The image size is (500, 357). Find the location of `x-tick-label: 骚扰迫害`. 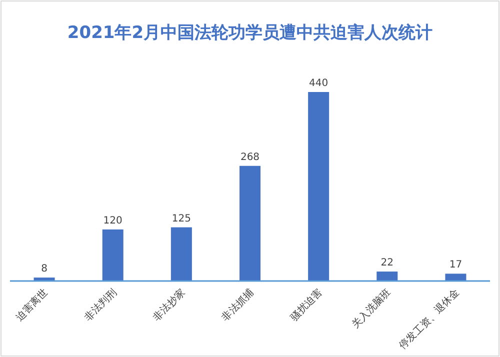

x-tick-label: 骚扰迫害 is located at coordinates (306, 305).